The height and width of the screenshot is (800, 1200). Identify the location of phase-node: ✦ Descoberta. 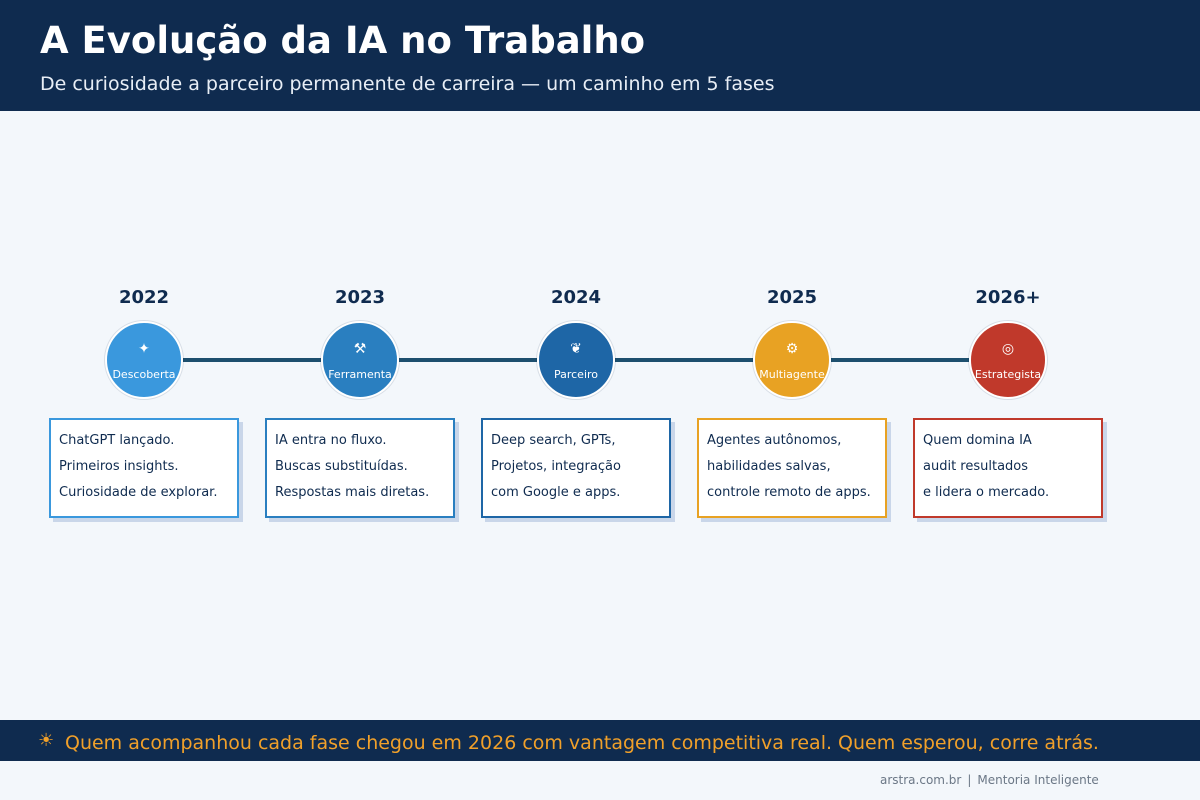
(144, 360).